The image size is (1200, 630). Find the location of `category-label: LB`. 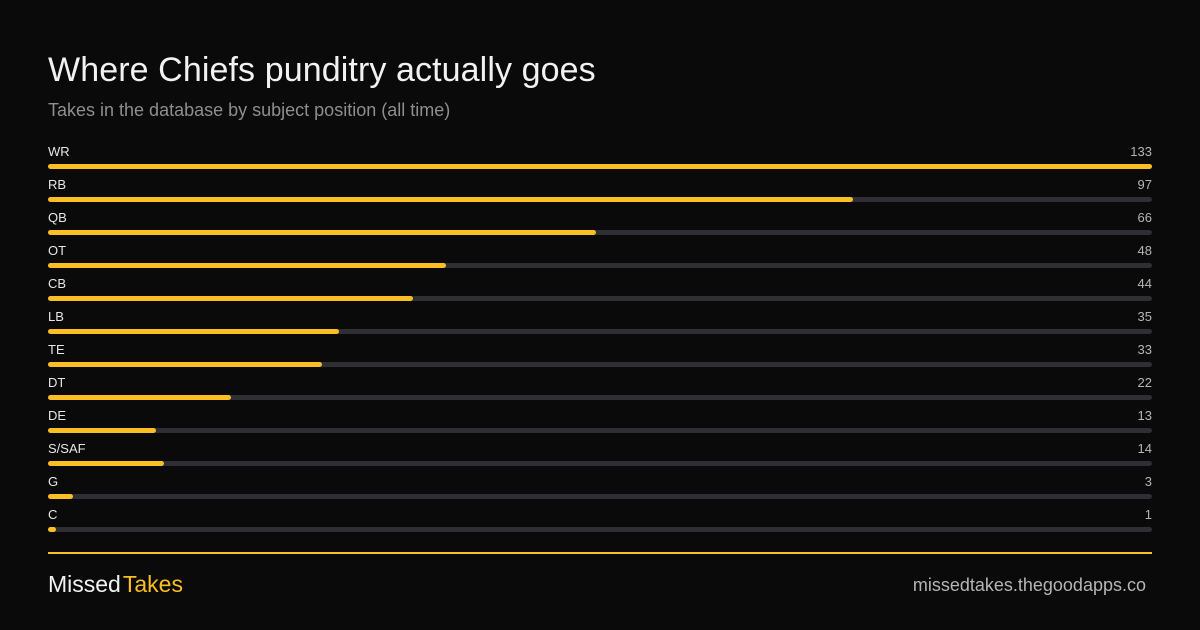

category-label: LB is located at coordinates (56, 316).